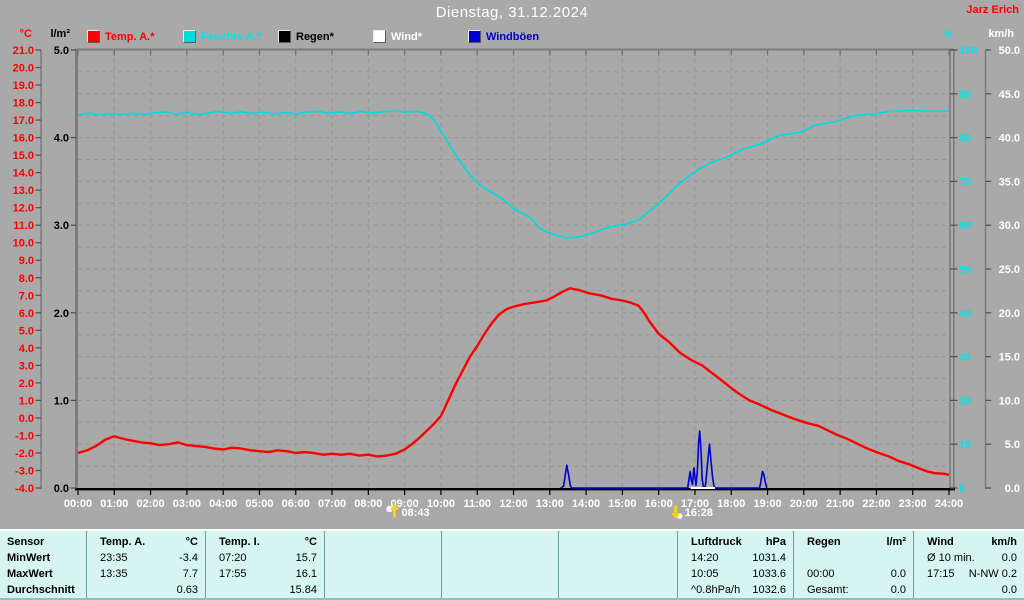 The width and height of the screenshot is (1024, 600). What do you see at coordinates (828, 590) in the screenshot?
I see `stats-cell-time: Gesamt:` at bounding box center [828, 590].